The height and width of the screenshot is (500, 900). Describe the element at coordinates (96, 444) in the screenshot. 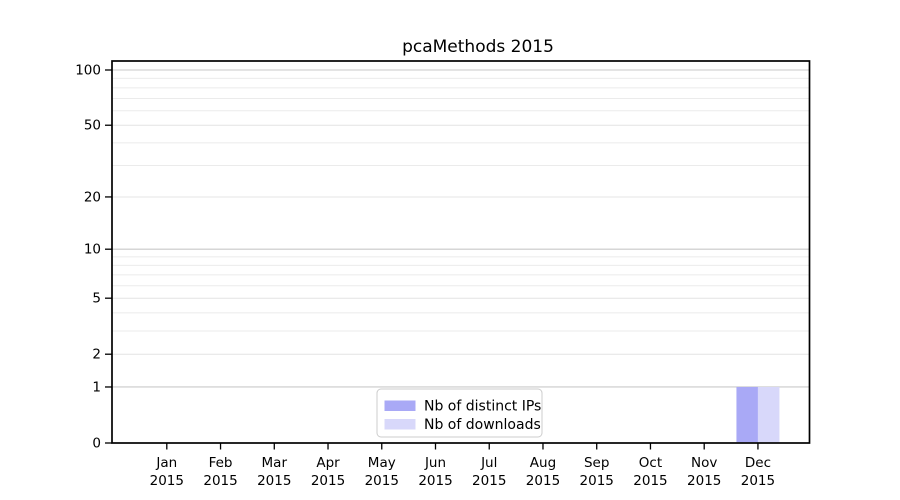

I see `y-tick-label: 0` at that location.